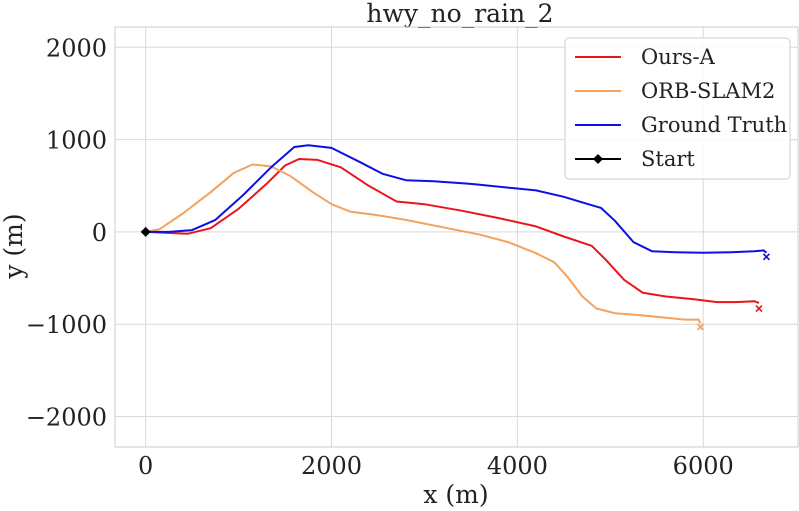  I want to click on y-tick-label: −1000, so click(66, 325).